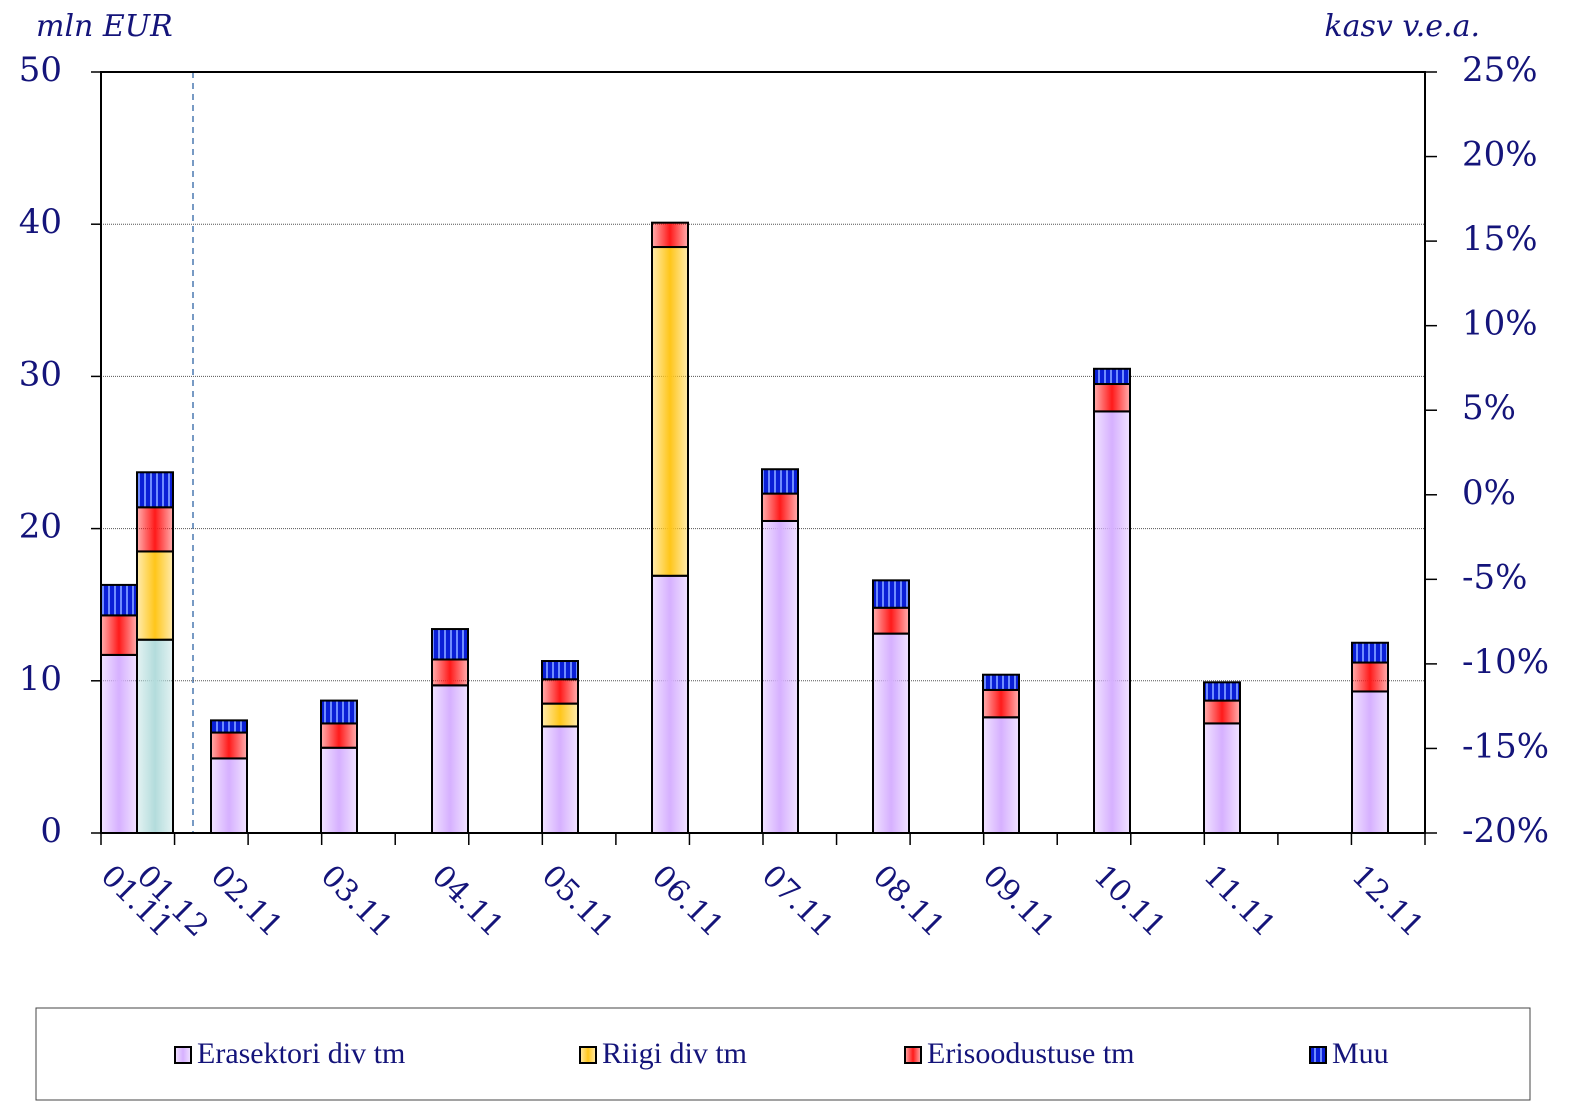 Image resolution: width=1569 pixels, height=1102 pixels. Describe the element at coordinates (246, 901) in the screenshot. I see `x-tick-label: 02.11` at that location.